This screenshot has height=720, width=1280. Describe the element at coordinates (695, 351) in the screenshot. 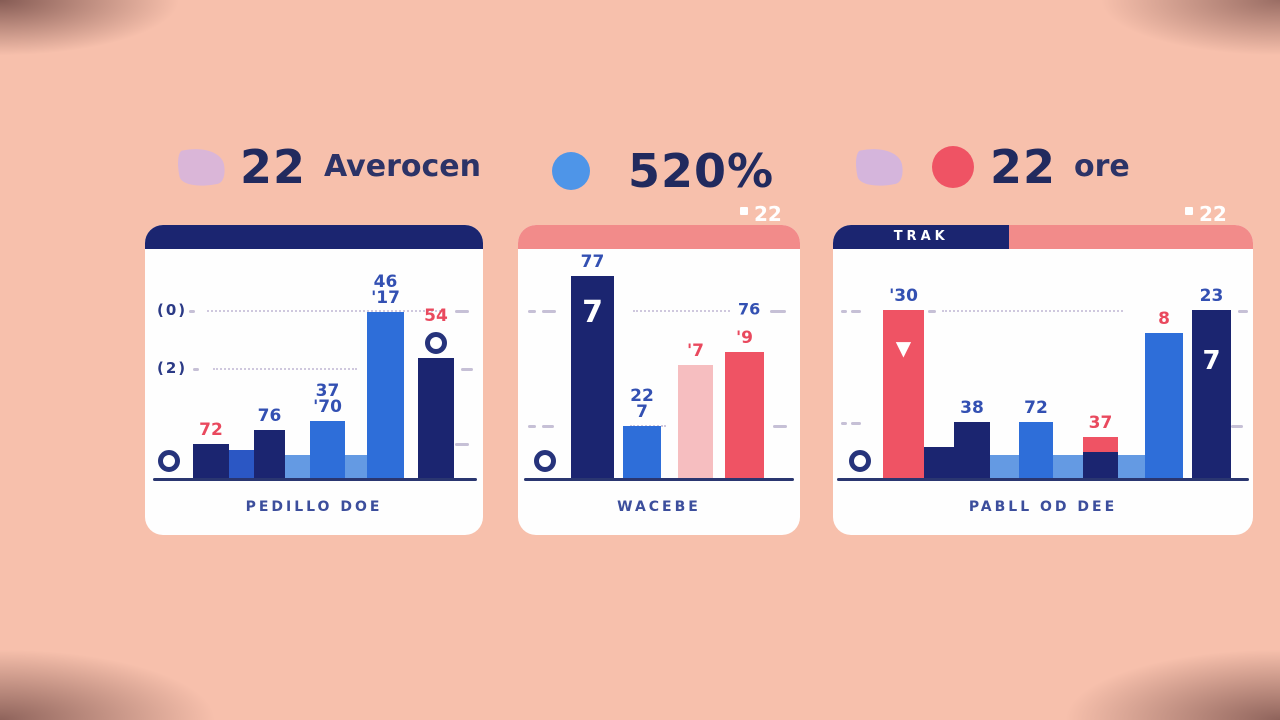

I see `bar-value-label: '7` at that location.